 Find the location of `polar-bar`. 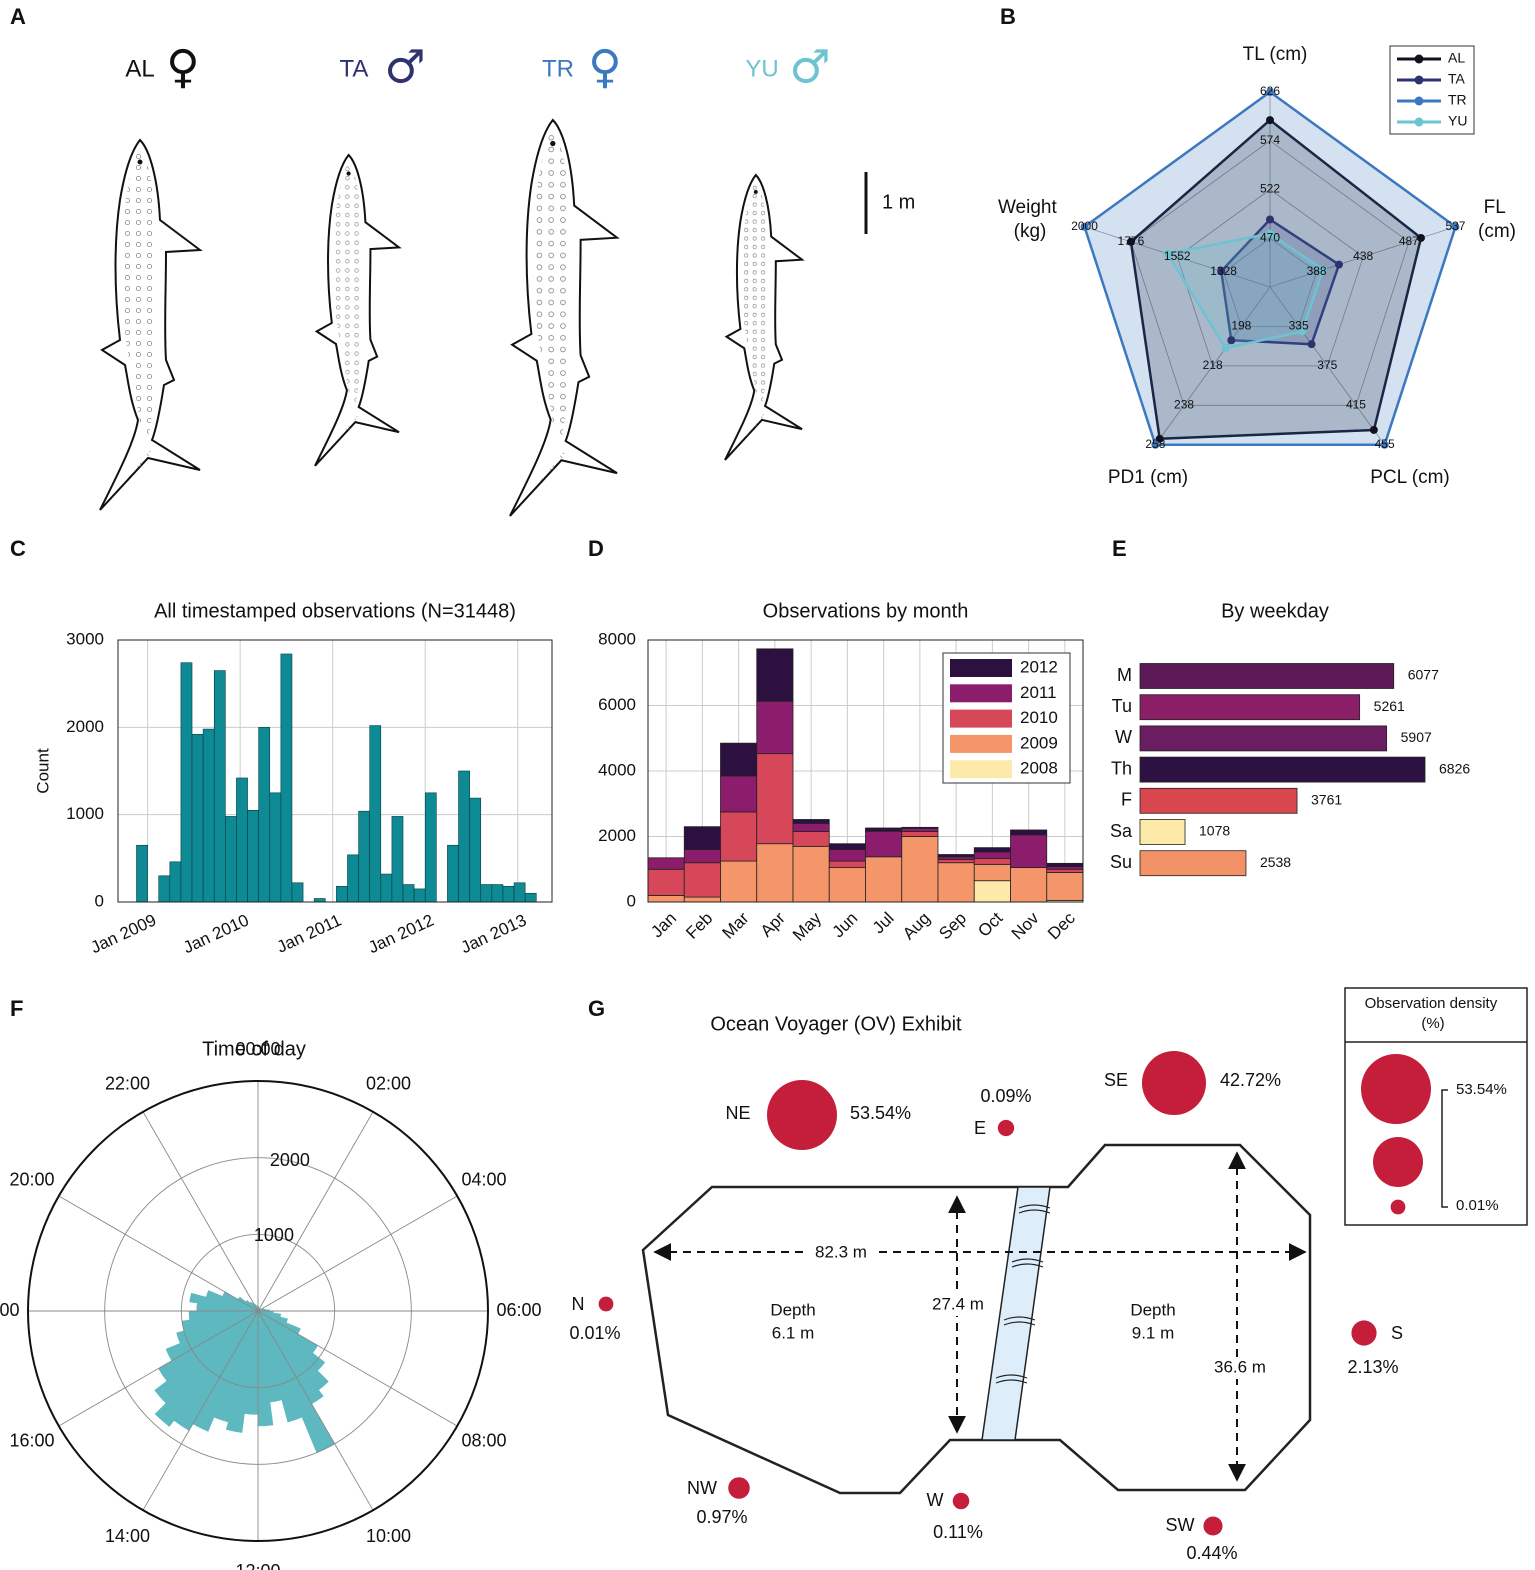

polar-bar is located at coordinates (206, 1357).